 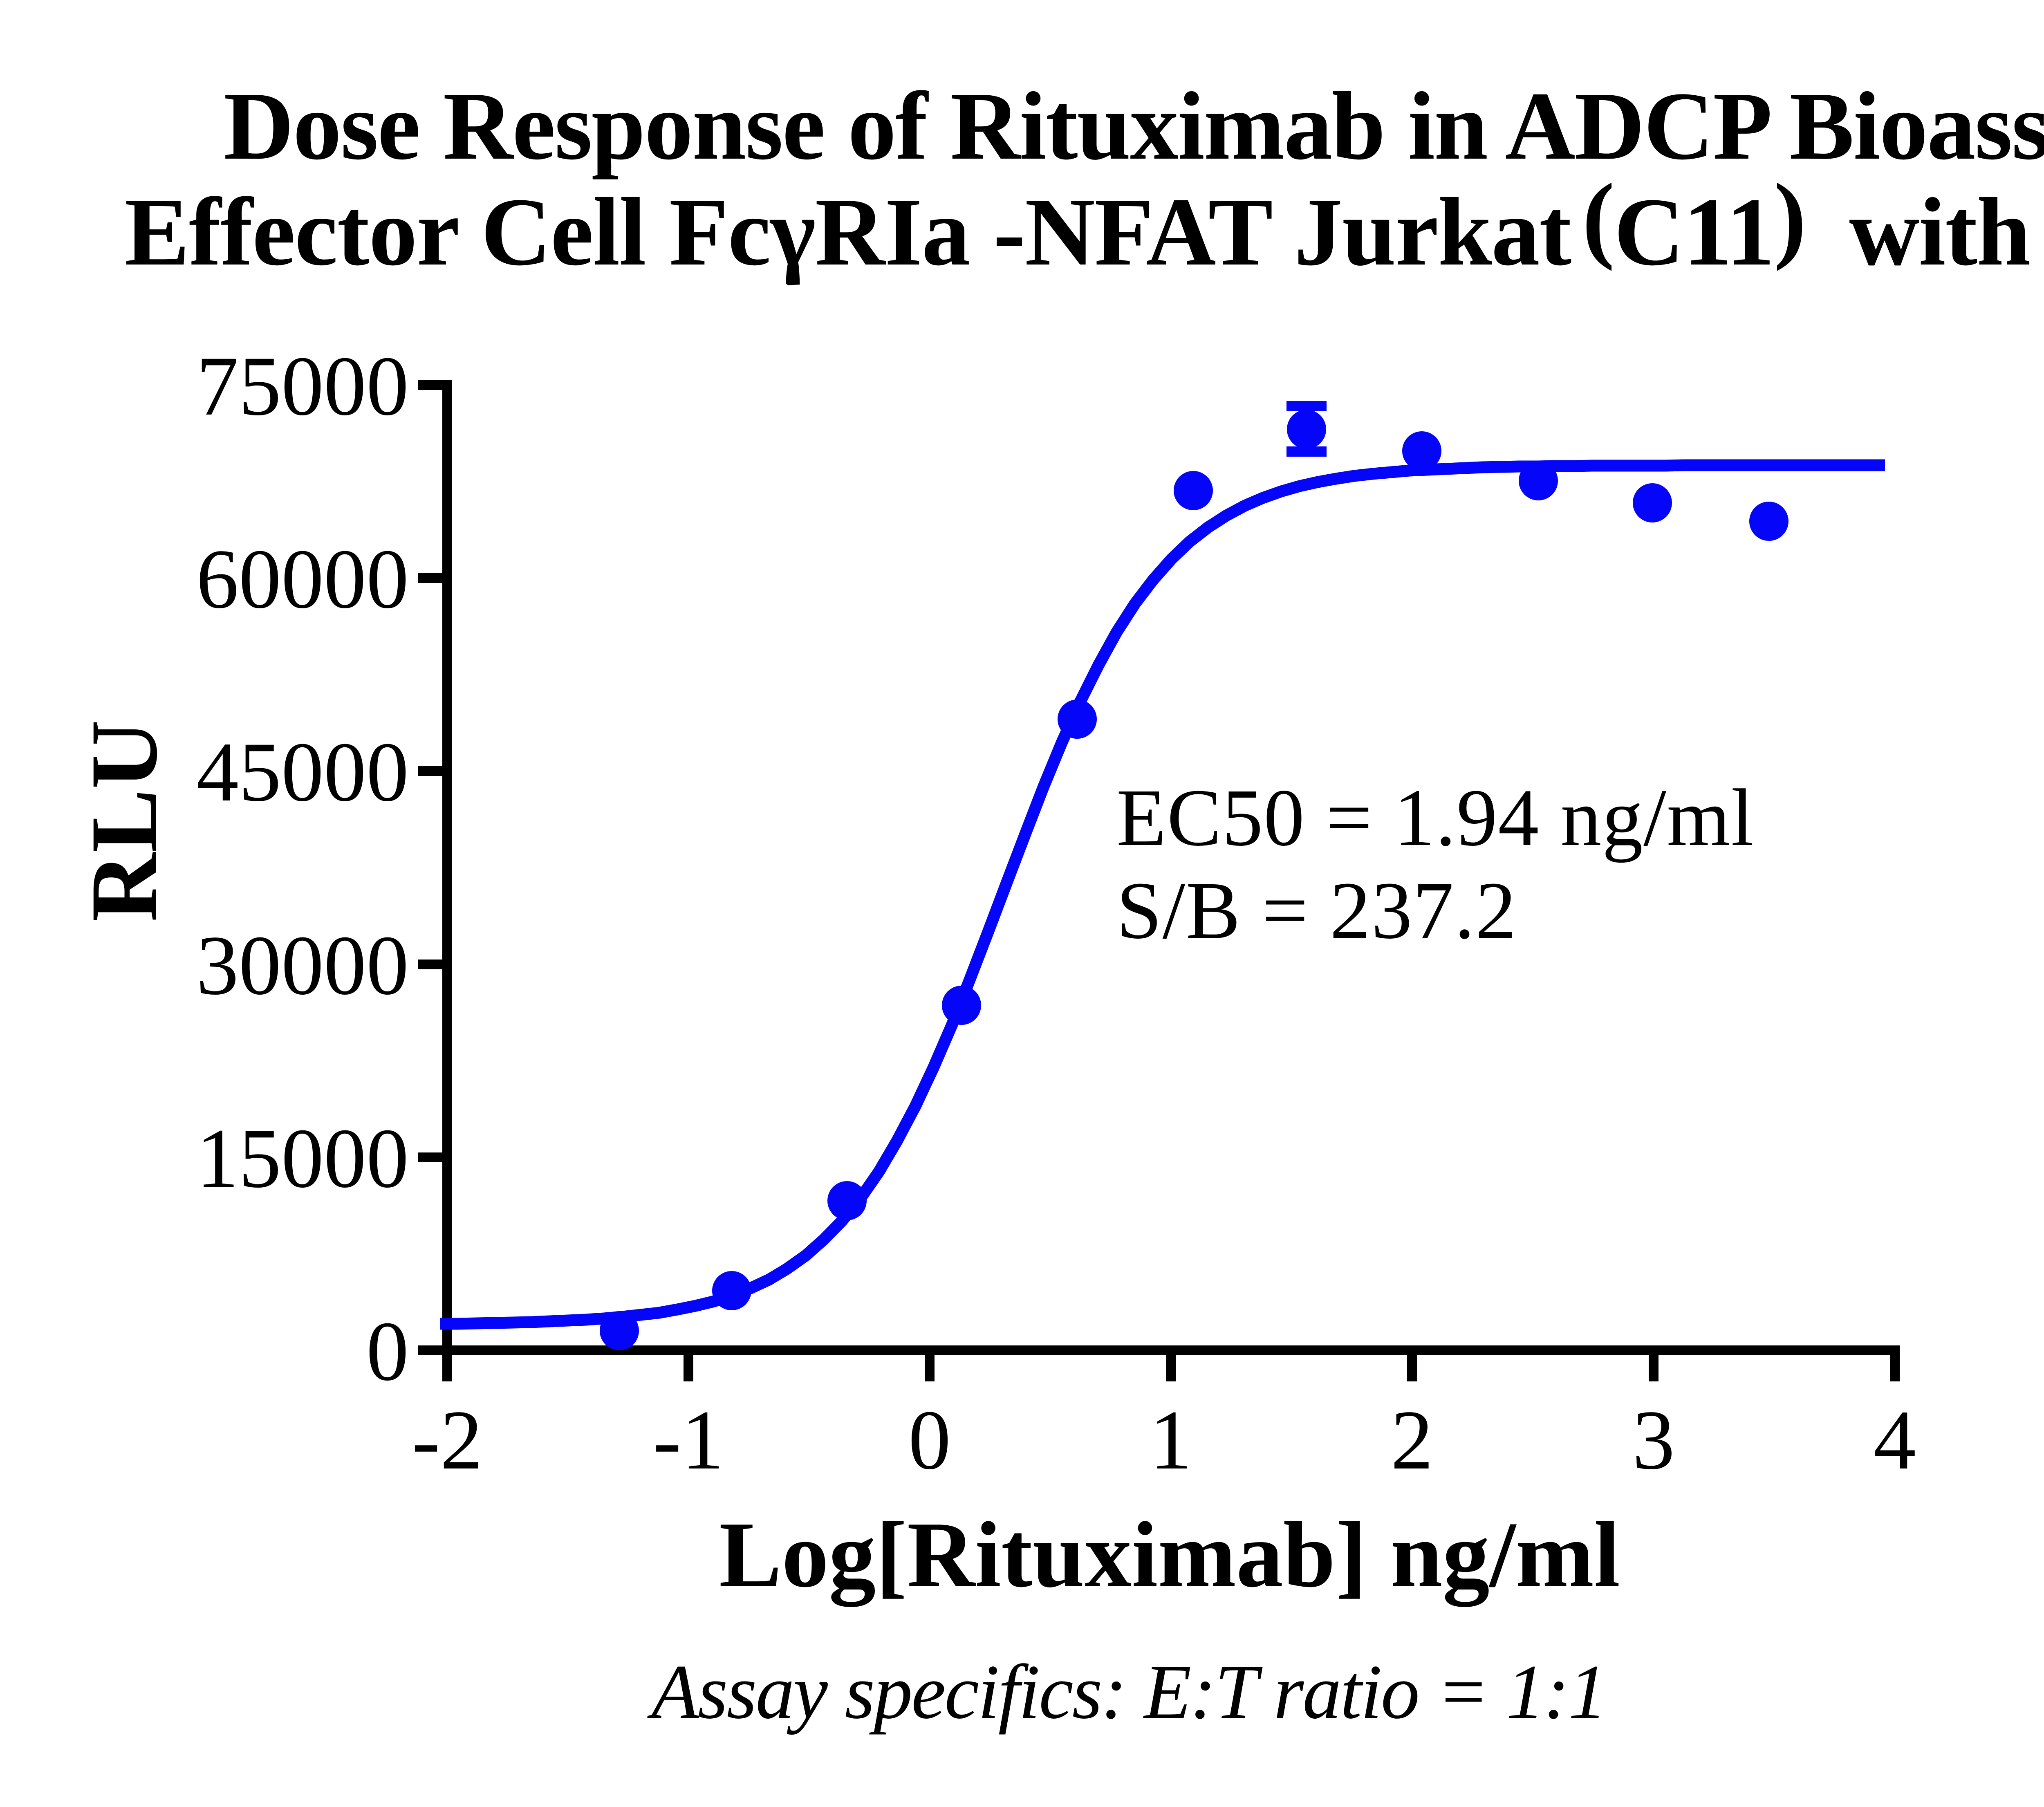 I want to click on svg-text: 60000, so click(x=303, y=579).